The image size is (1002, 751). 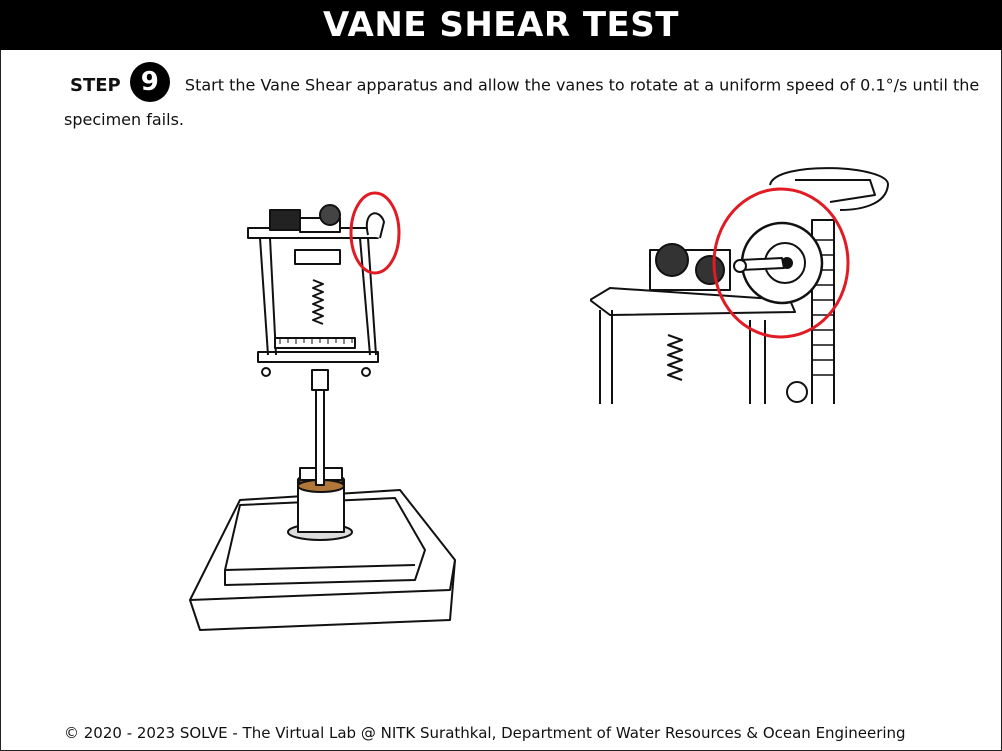 I want to click on graduated-scale, so click(x=315, y=343).